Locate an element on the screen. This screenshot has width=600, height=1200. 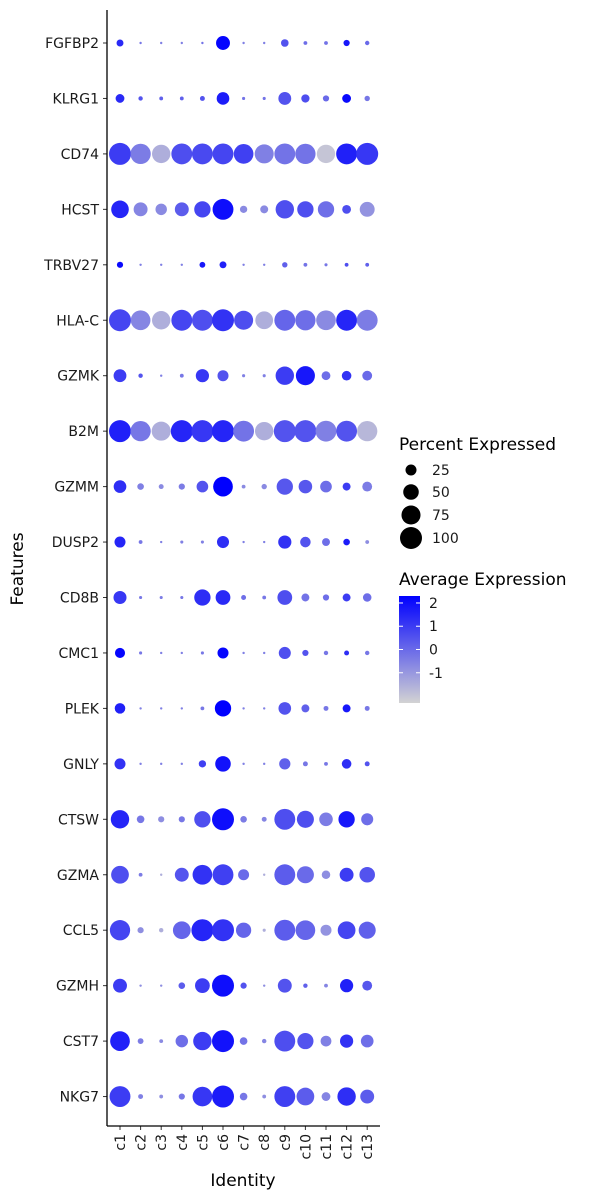
dot-ctsw-c13 is located at coordinates (367, 819).